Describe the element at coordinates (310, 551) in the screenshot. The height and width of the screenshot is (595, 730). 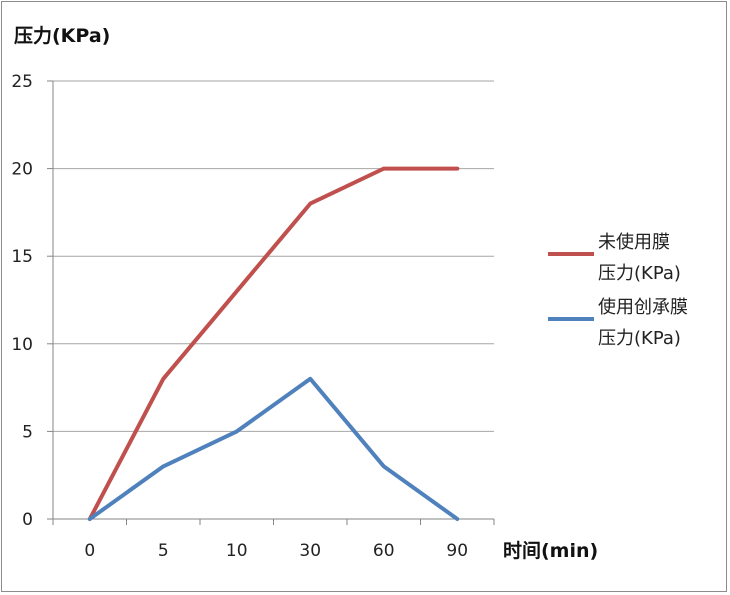
I see `x-tick-label: 30` at that location.